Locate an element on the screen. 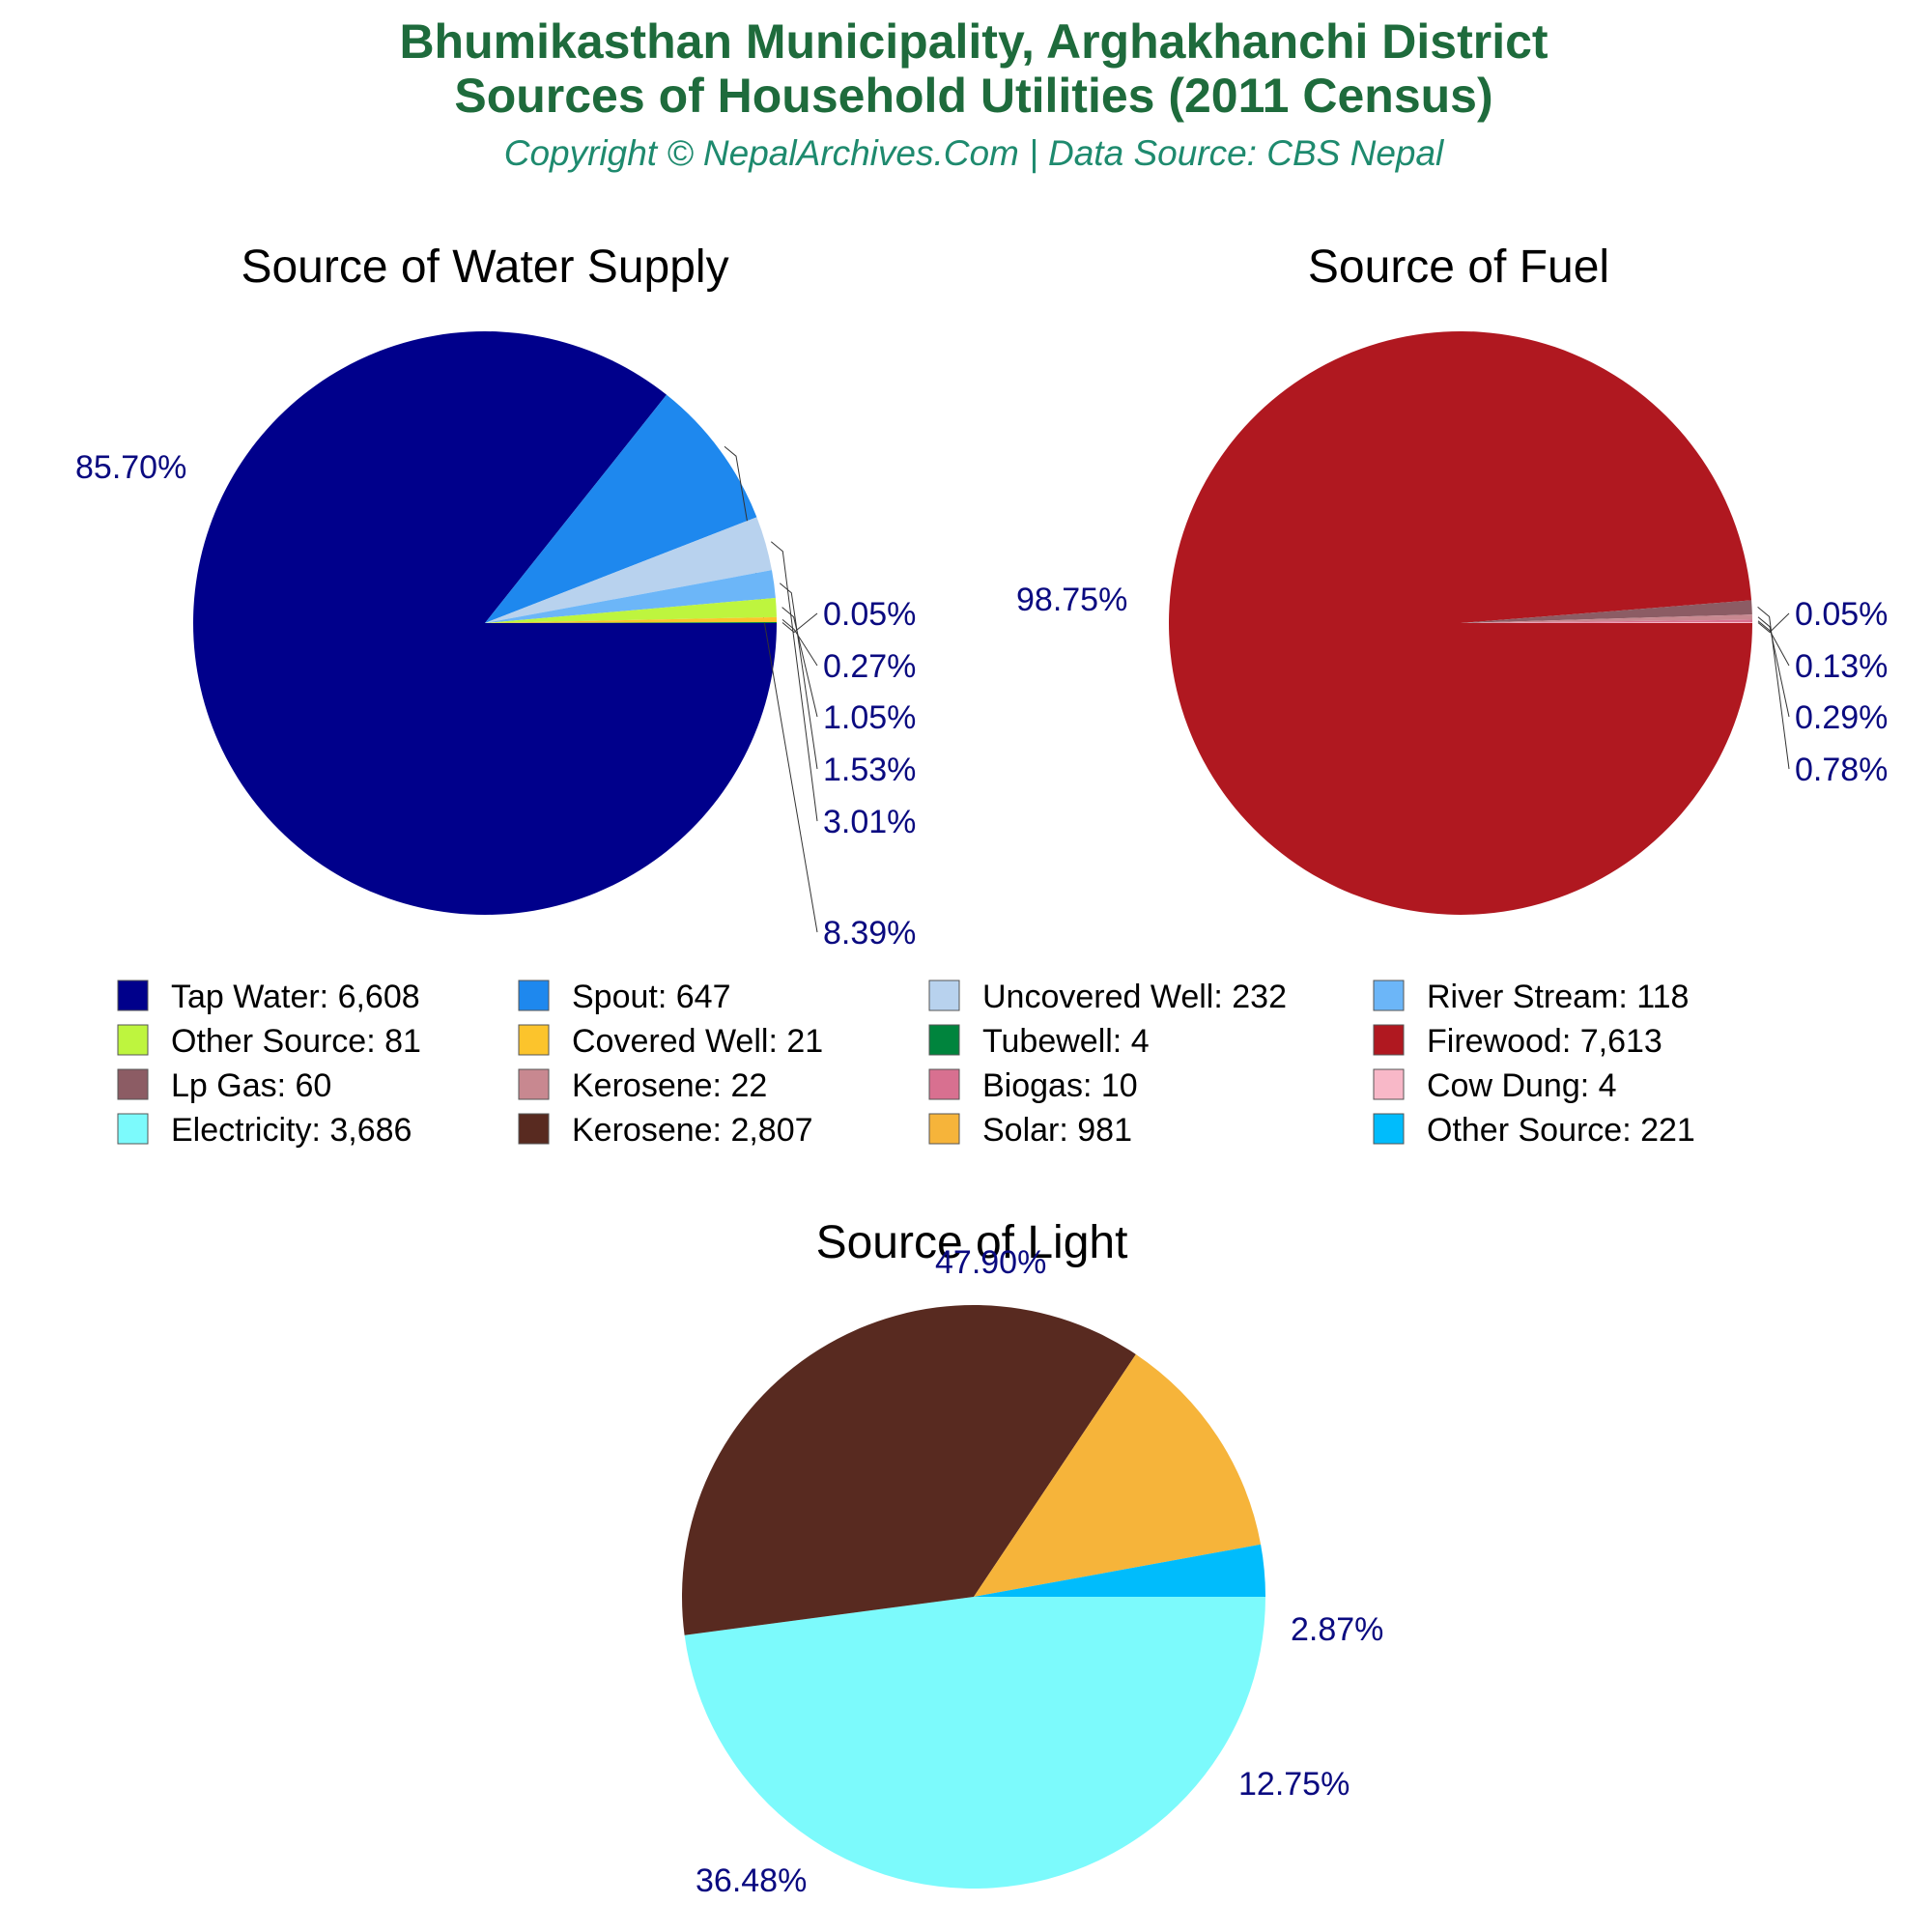 This screenshot has width=1932, height=1932. legend-item-biogas-10: Biogas: 10 is located at coordinates (1033, 1085).